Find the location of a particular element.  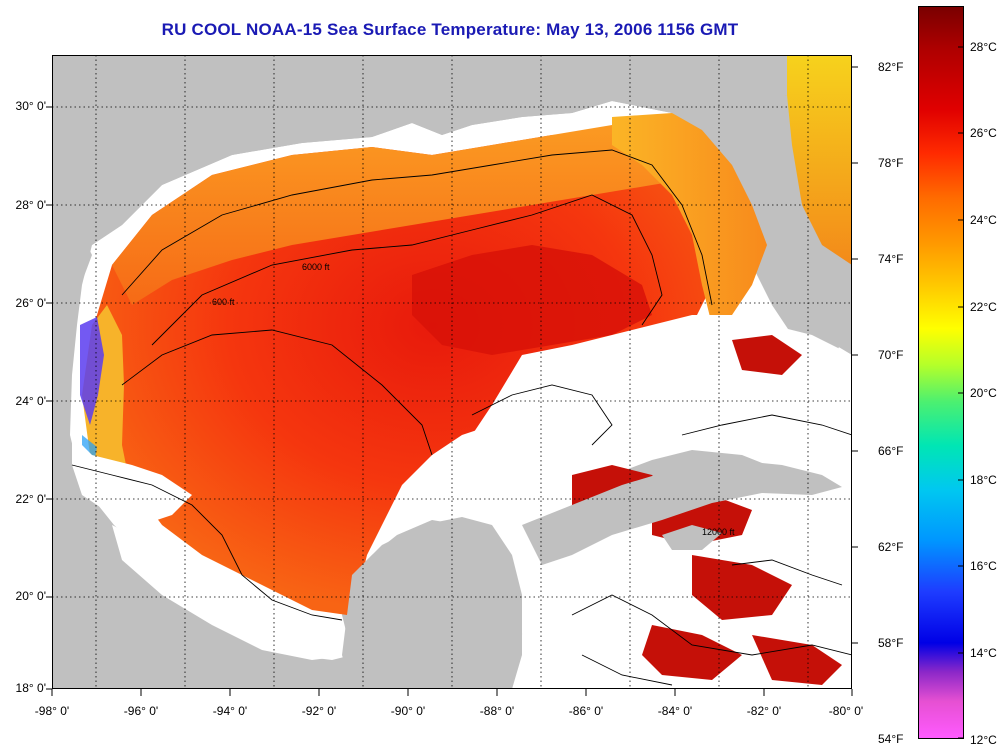

temp-c-16: 16°C is located at coordinates (983, 566).